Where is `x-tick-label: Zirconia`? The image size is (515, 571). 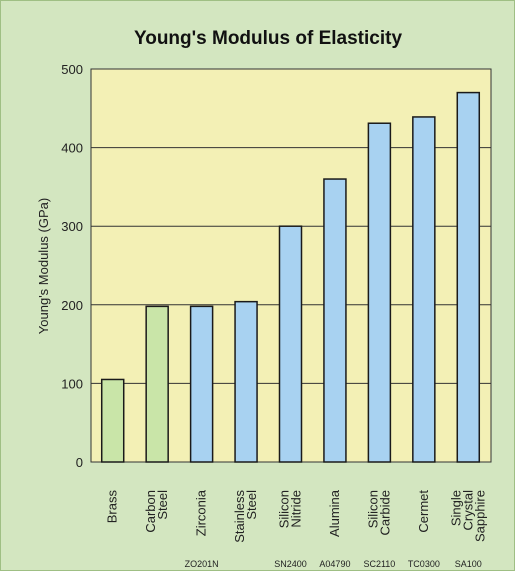 x-tick-label: Zirconia is located at coordinates (201, 512).